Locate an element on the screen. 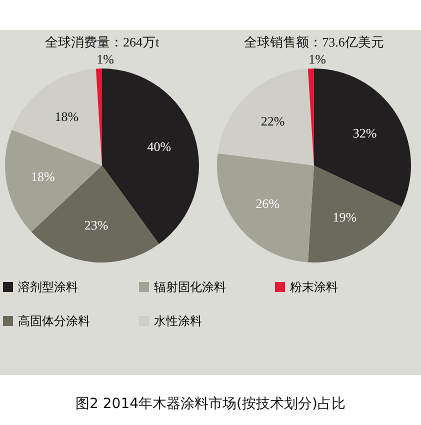  data-label: 19% is located at coordinates (344, 216).